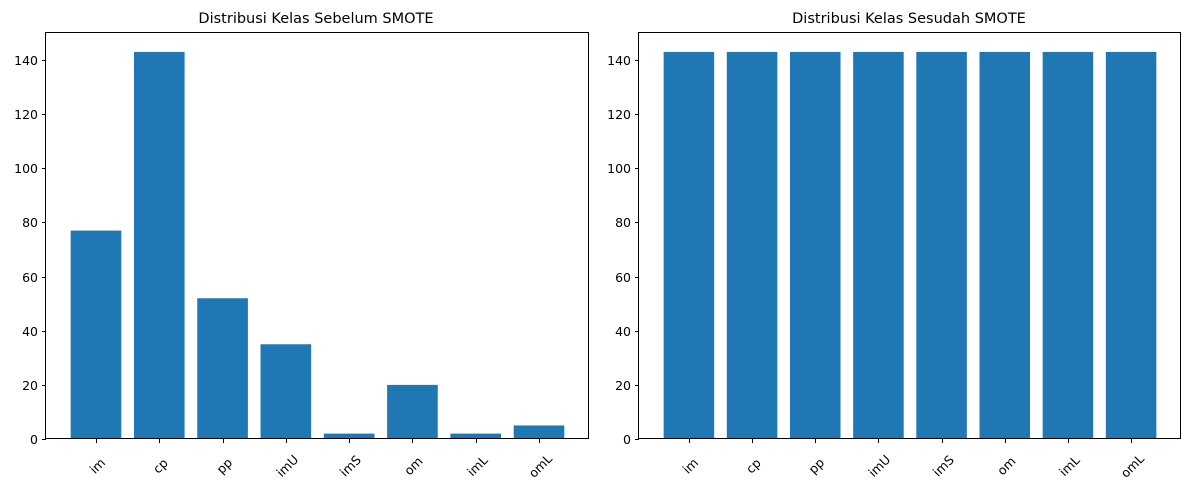  Describe the element at coordinates (320, 460) in the screenshot. I see `x-axis-ticks-before-smote: im cp pp imU imS om imL omL` at that location.